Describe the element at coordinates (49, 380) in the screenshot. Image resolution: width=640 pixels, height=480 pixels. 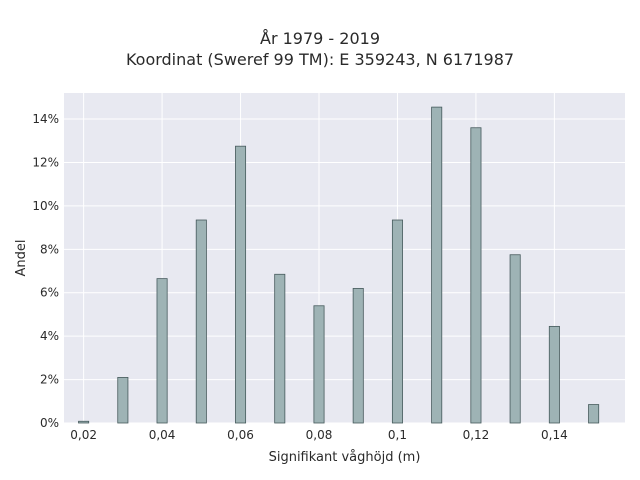
I see `y-tick-label-1: 2%` at that location.